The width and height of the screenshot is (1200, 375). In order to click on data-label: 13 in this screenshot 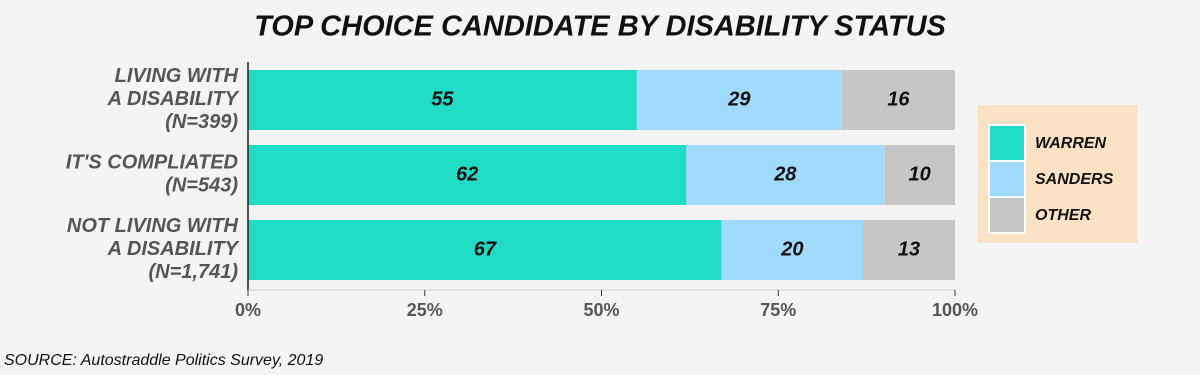, I will do `click(909, 249)`.